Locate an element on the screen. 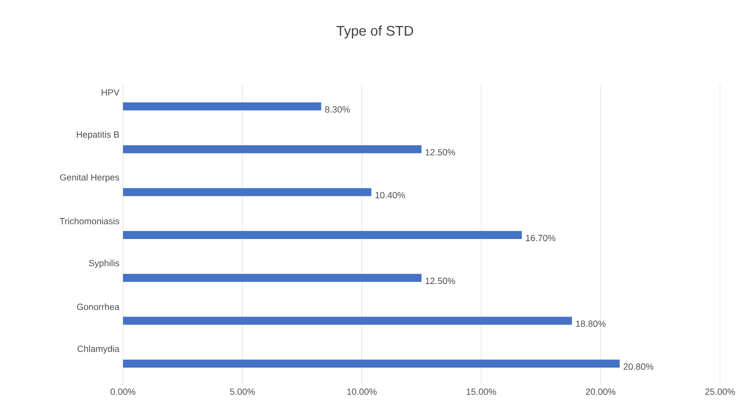  x-tick-label: 0.00% is located at coordinates (123, 391).